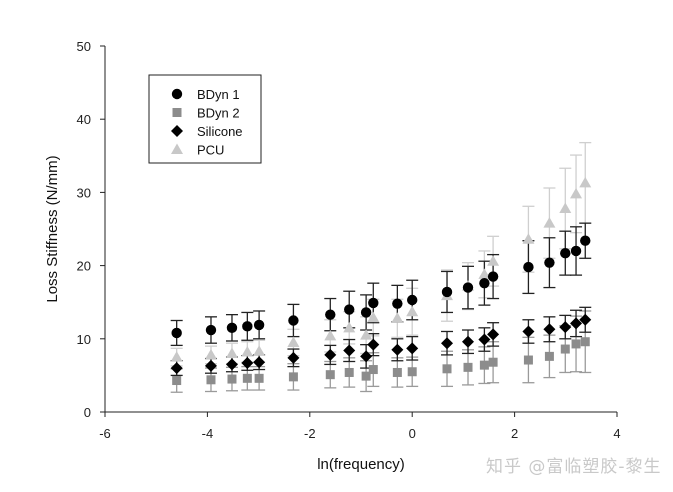 The image size is (673, 492). Describe the element at coordinates (210, 150) in the screenshot. I see `legend-label: PCU` at that location.